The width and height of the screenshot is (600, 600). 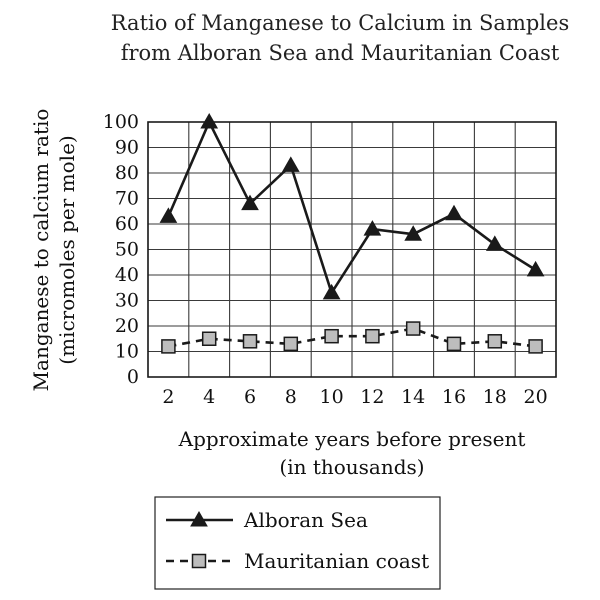 What do you see at coordinates (168, 397) in the screenshot?
I see `x-tick-label: 2` at bounding box center [168, 397].